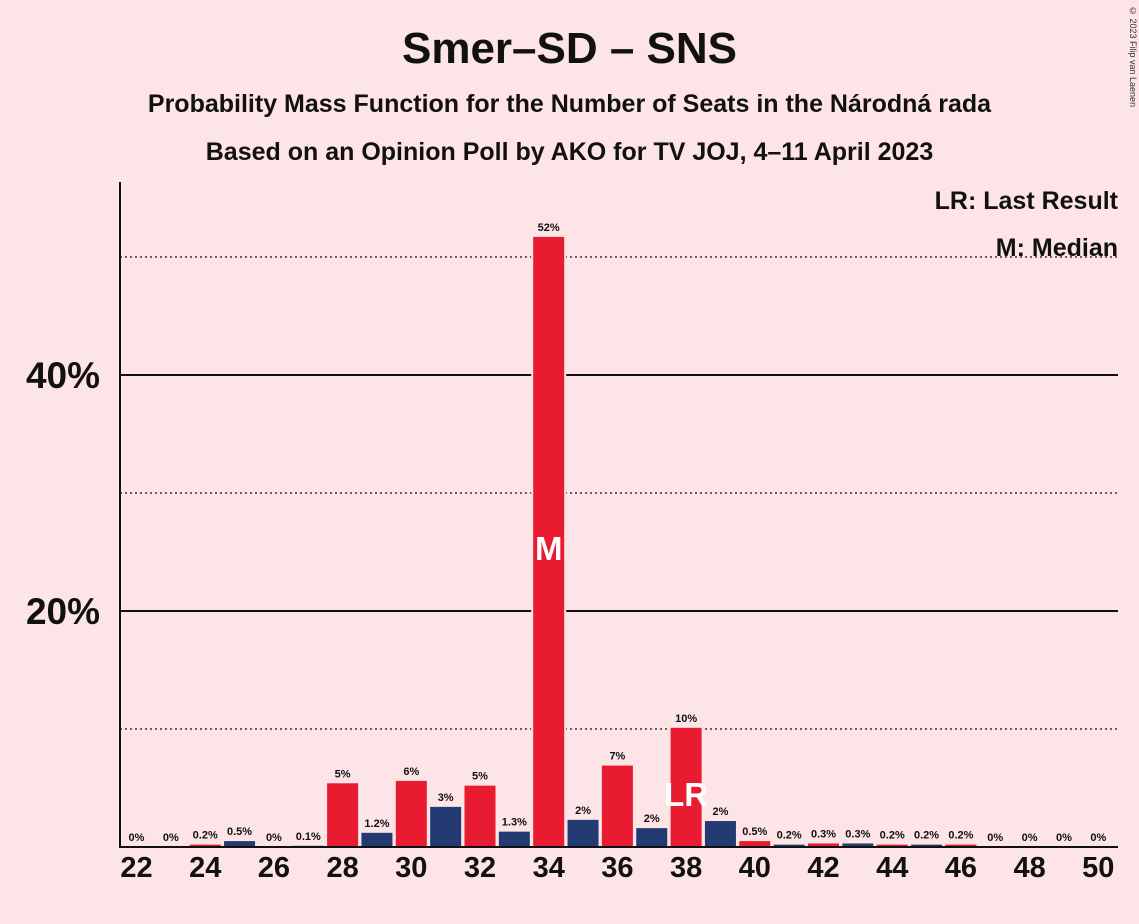 This screenshot has height=924, width=1139. Describe the element at coordinates (755, 868) in the screenshot. I see `x-tick-label-40: 40` at that location.